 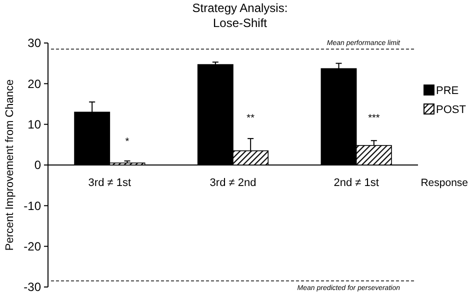 I want to click on y-tick-label: -10, so click(x=33, y=205).